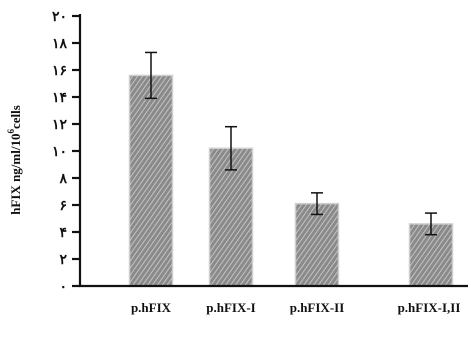 The width and height of the screenshot is (471, 341). Describe the element at coordinates (60, 125) in the screenshot. I see `y-tick-label-12: ١٢` at that location.